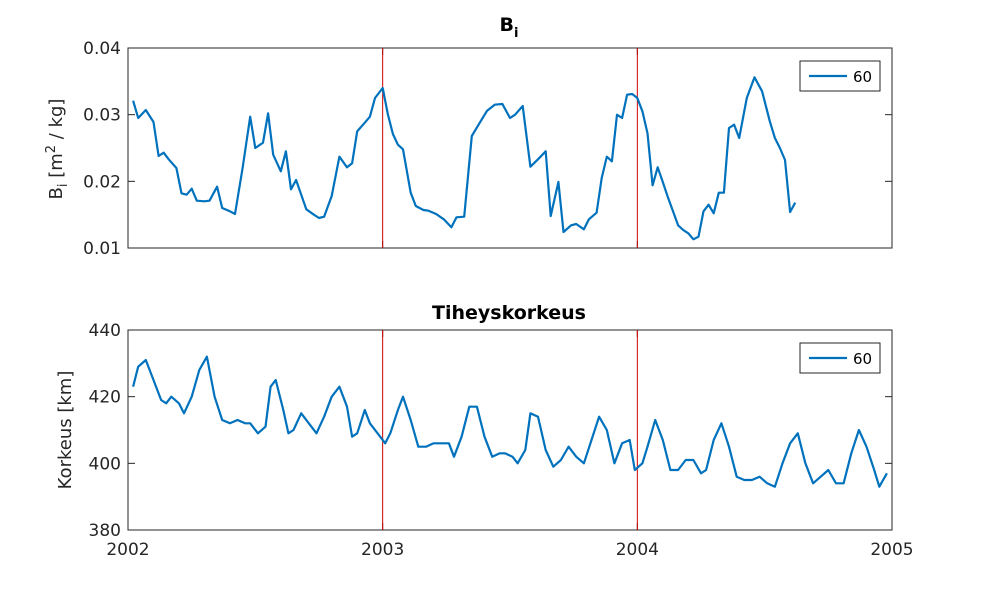 The image size is (986, 596). Describe the element at coordinates (105, 464) in the screenshot. I see `y-tick-label: 400` at that location.